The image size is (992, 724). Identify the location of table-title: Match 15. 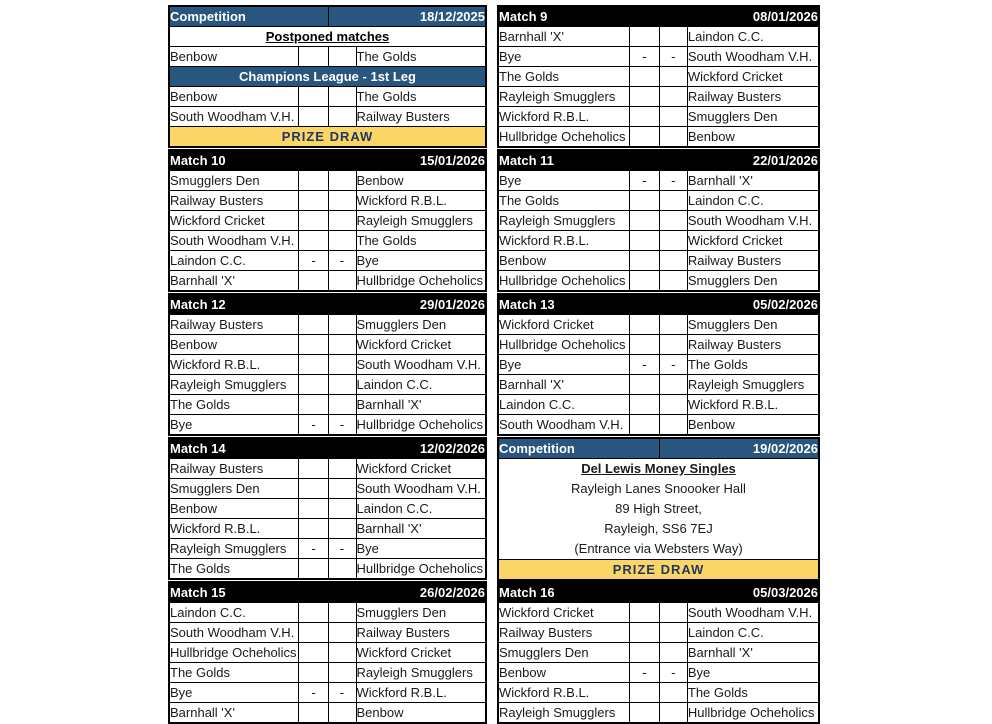
(248, 592).